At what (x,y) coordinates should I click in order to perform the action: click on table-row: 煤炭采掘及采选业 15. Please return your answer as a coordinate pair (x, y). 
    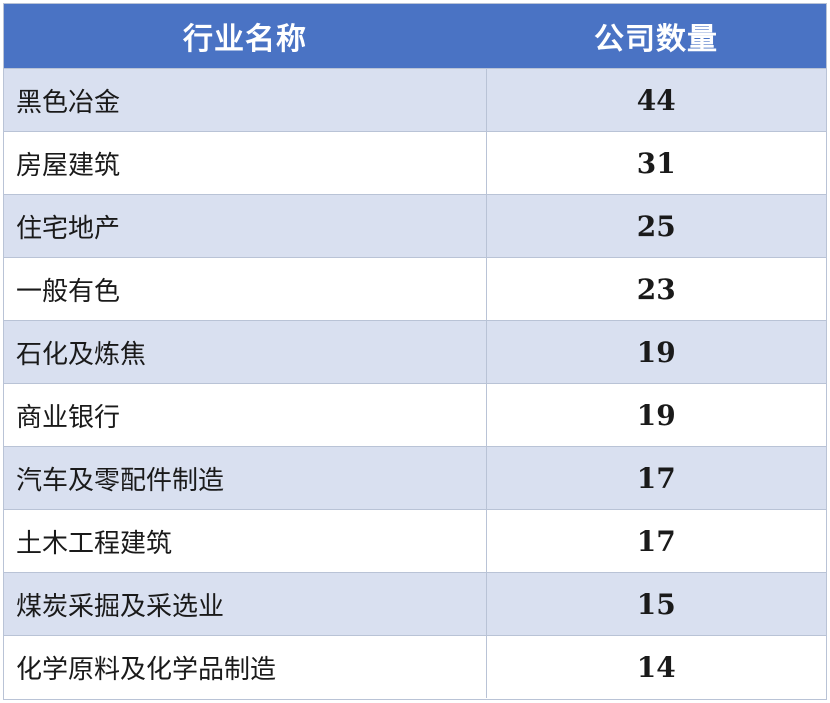
    Looking at the image, I should click on (415, 604).